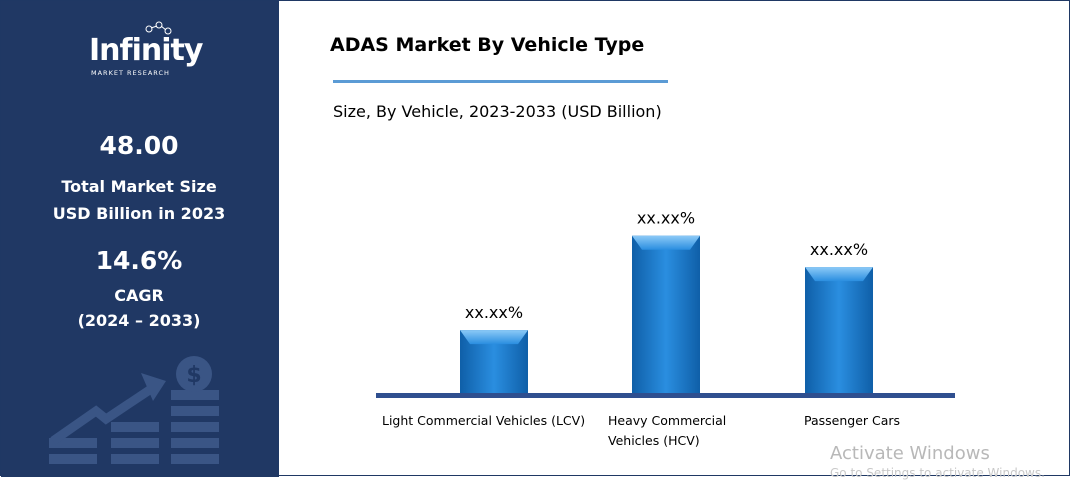 This screenshot has width=1072, height=480. I want to click on brand-name: Infinity, so click(146, 50).